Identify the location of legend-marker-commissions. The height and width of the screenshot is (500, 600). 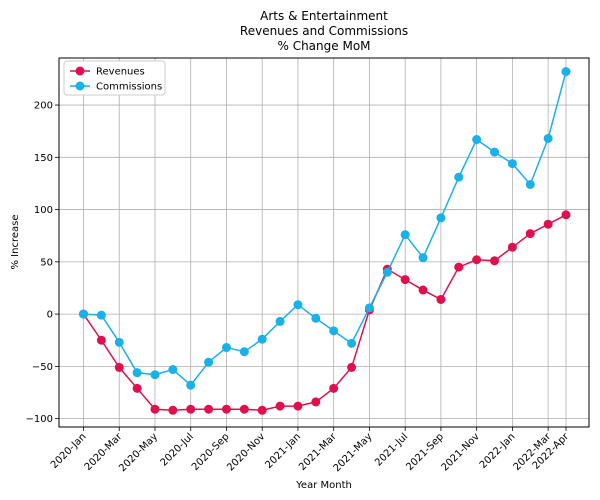
(80, 86).